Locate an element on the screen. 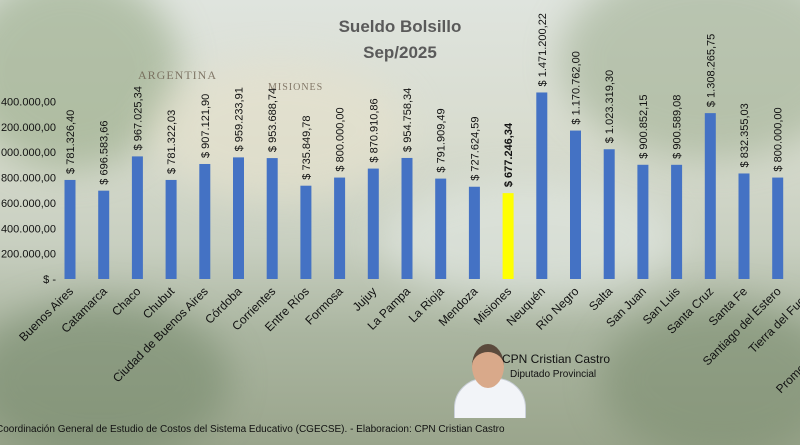 The image size is (800, 445). data-label: $ 1.170.762,00 is located at coordinates (577, 87).